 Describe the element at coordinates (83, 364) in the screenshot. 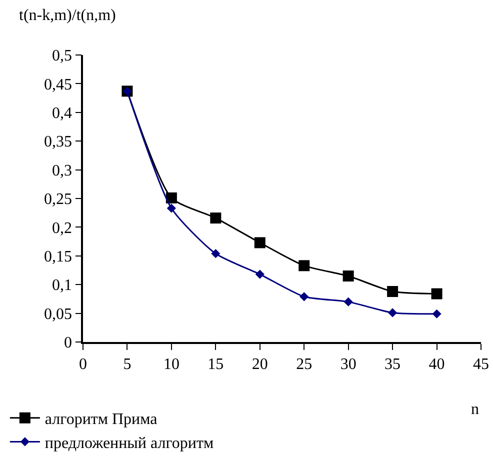

I see `x-tick-label: 0` at that location.